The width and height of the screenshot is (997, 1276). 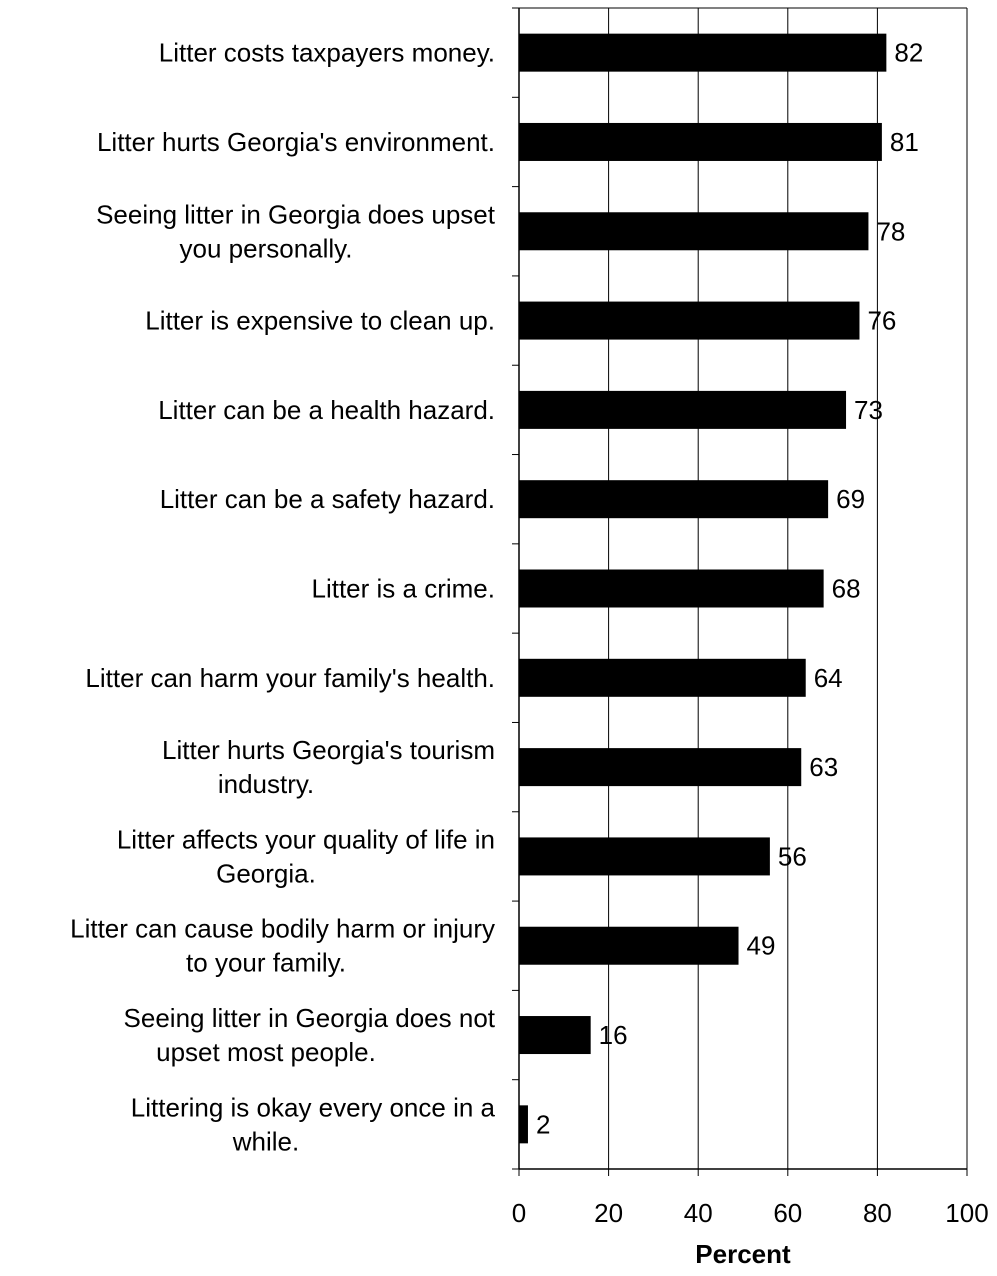 I want to click on data-label: 2, so click(x=543, y=1124).